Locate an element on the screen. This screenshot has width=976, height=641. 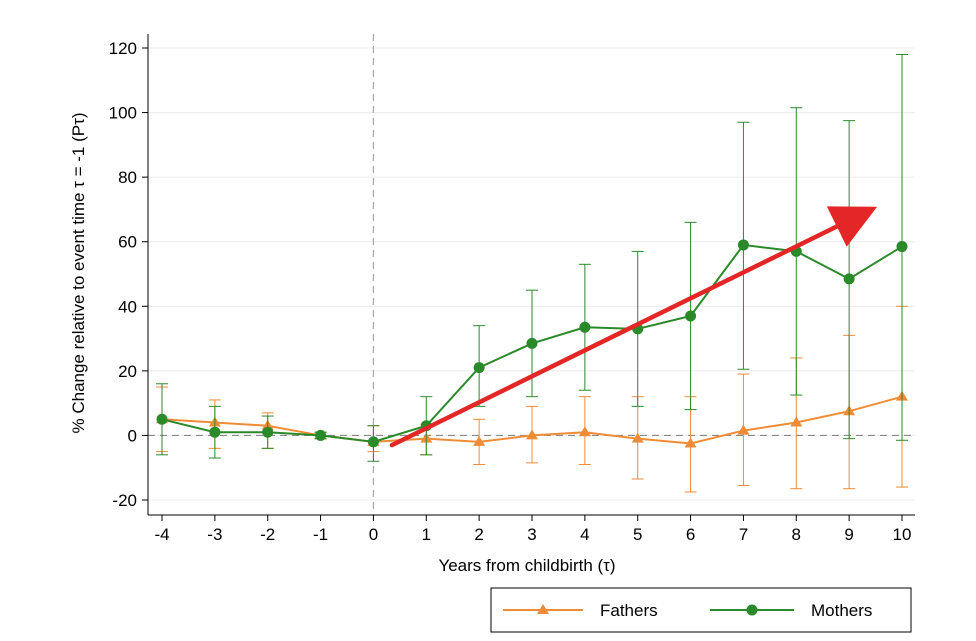
legend: Fathers Mothers is located at coordinates (701, 610).